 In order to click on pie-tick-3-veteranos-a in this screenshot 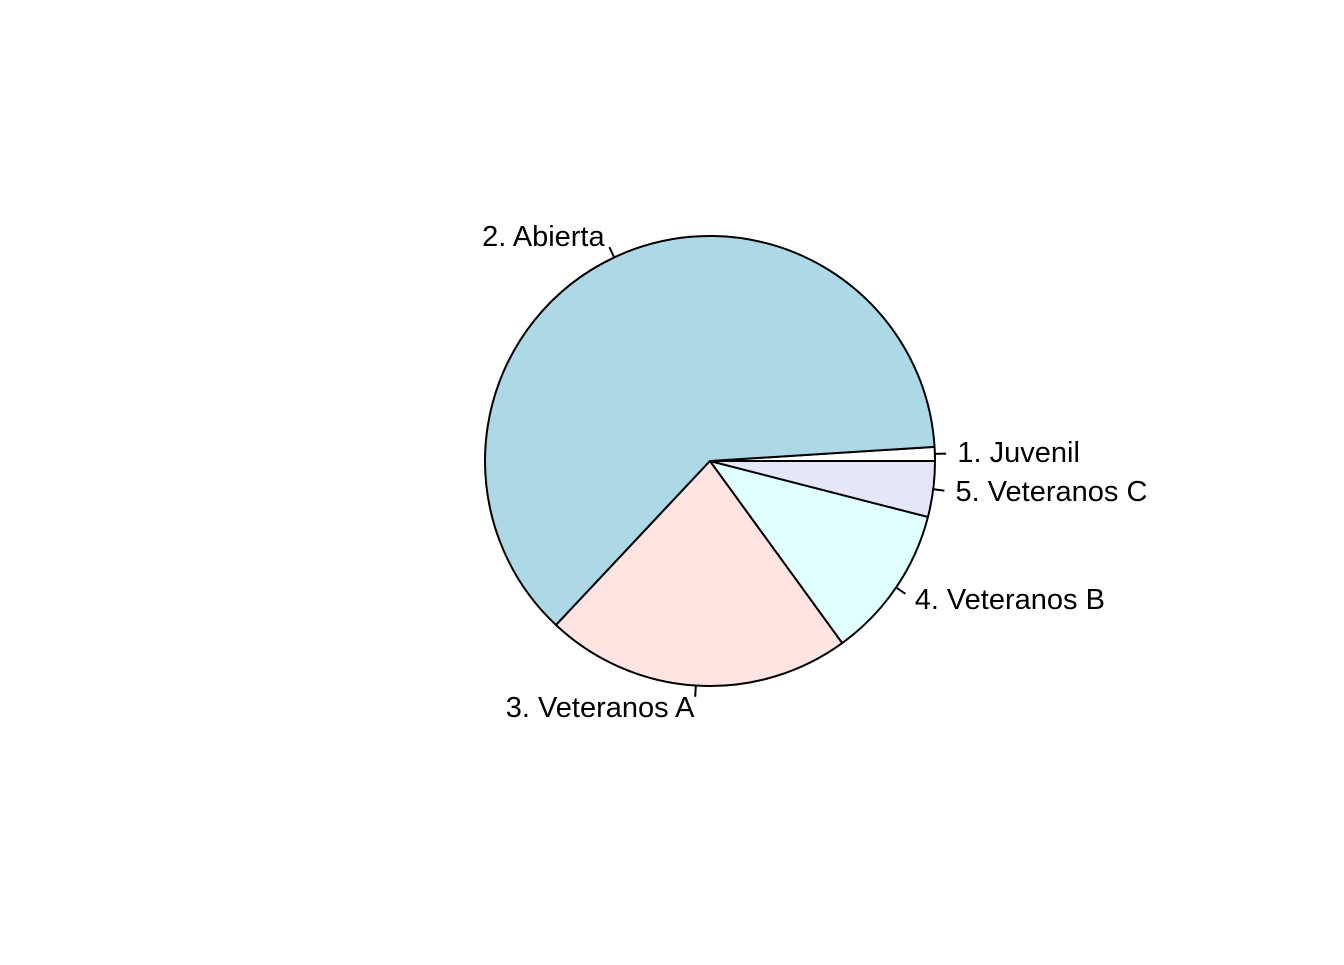, I will do `click(695, 691)`.